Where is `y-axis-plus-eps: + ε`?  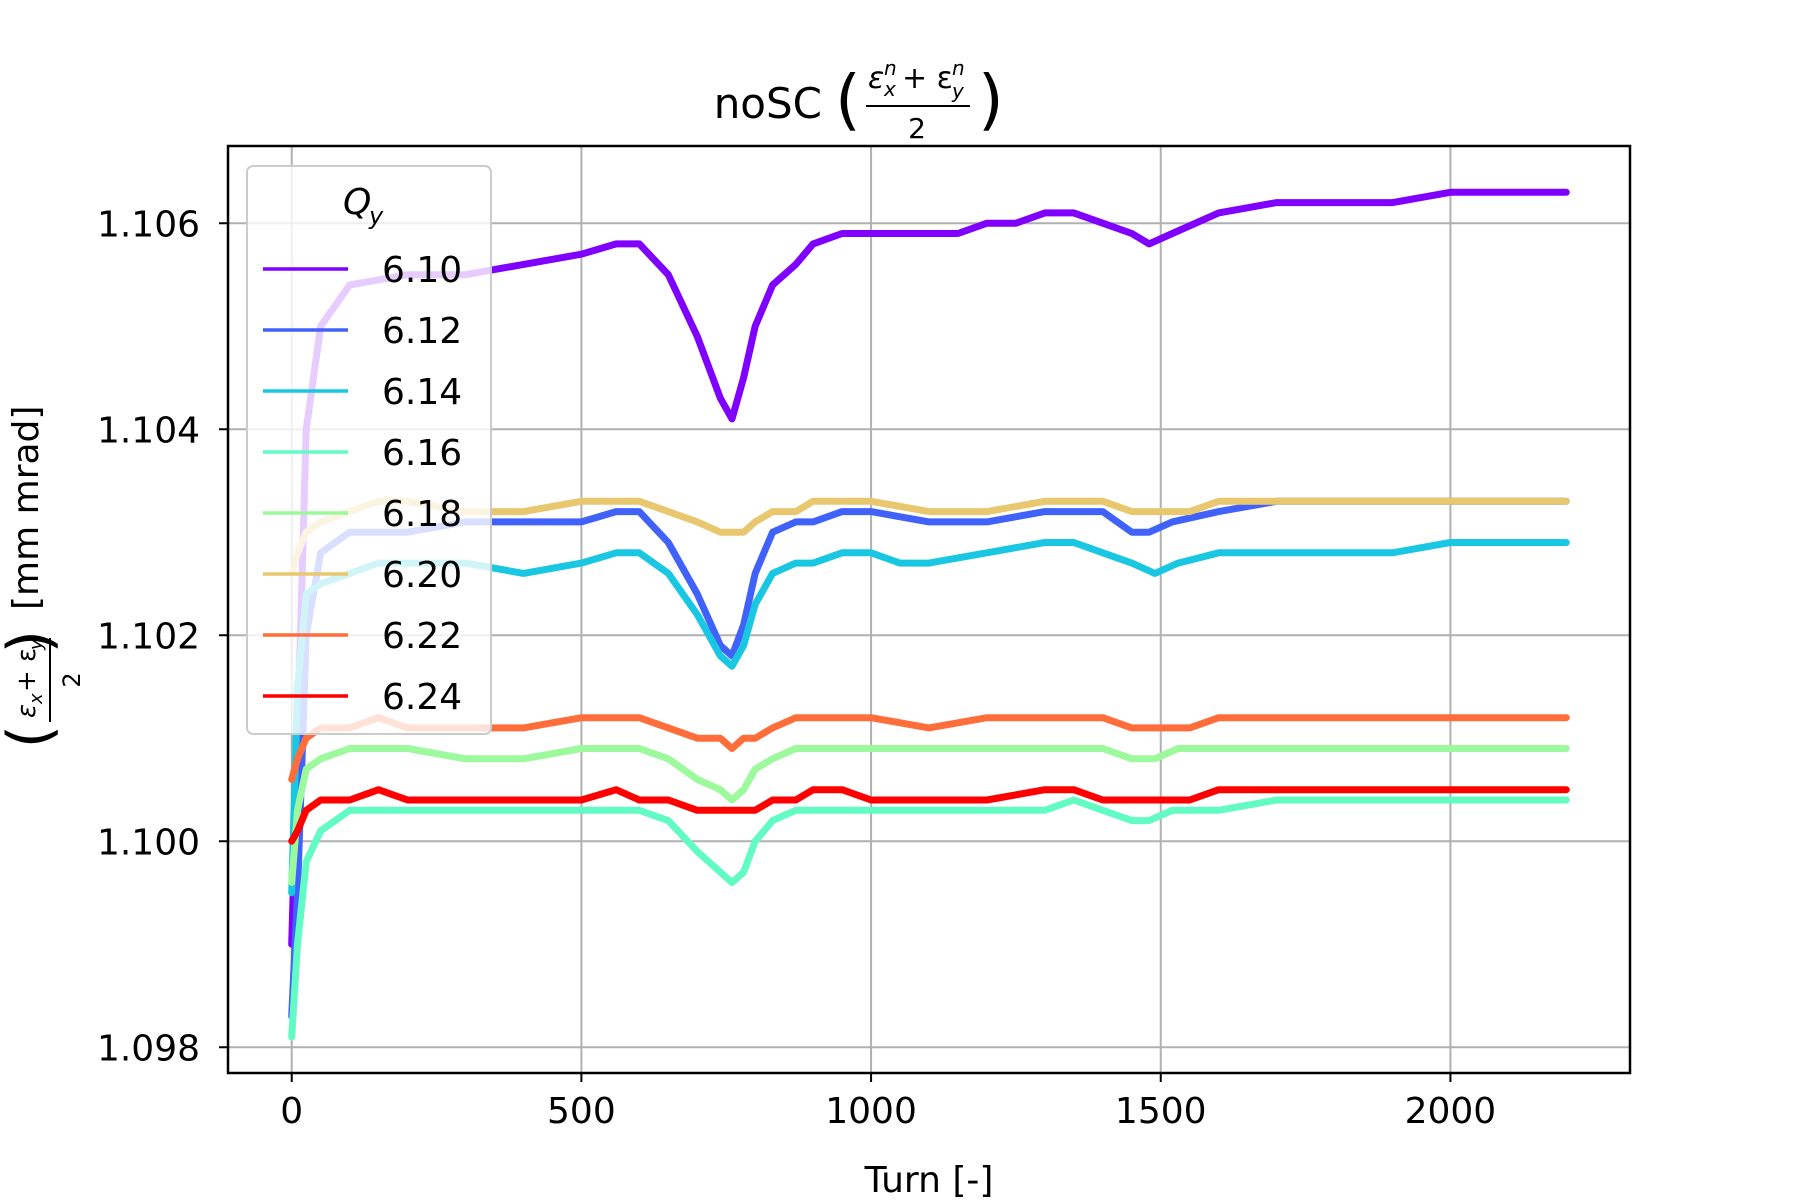 y-axis-plus-eps: + ε is located at coordinates (27, 670).